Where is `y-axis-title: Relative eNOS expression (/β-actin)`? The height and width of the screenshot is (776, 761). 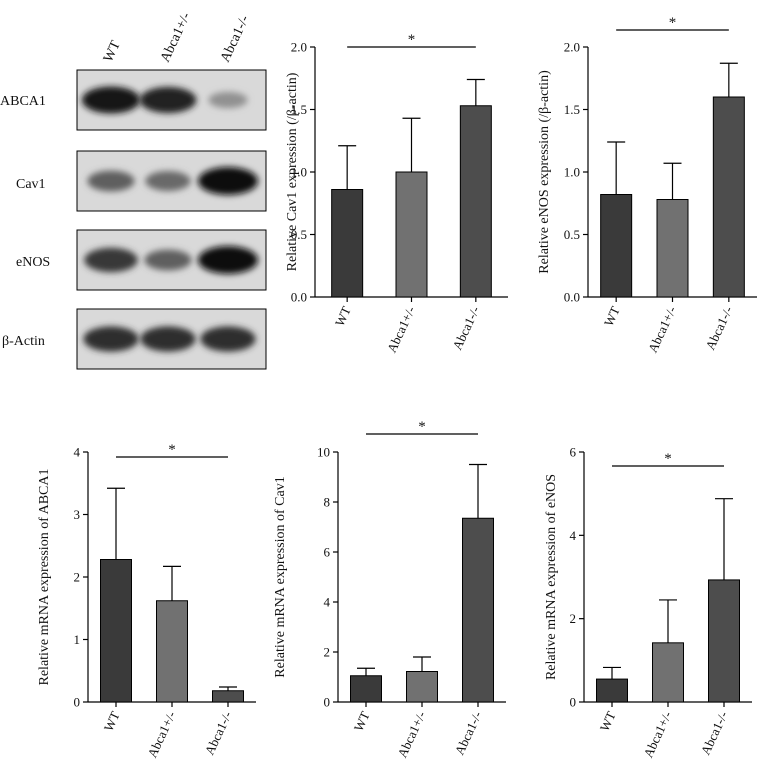
y-axis-title: Relative eNOS expression (/β-actin) is located at coordinates (544, 172).